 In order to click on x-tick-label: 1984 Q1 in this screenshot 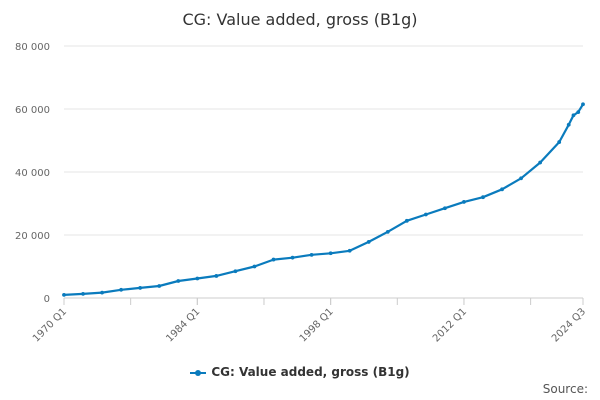, I will do `click(183, 325)`.